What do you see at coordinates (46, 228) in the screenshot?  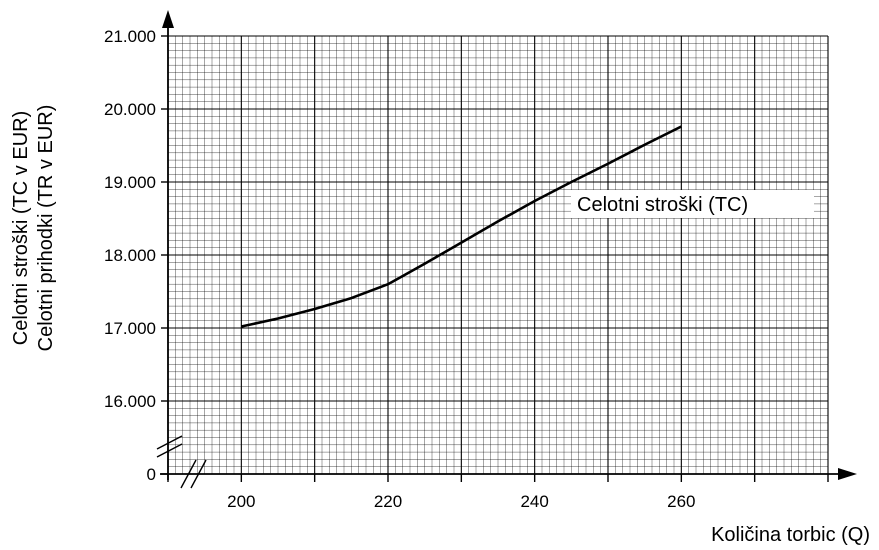 I see `y-axis-title-line2: Celotni prihodki (TR v EUR)` at bounding box center [46, 228].